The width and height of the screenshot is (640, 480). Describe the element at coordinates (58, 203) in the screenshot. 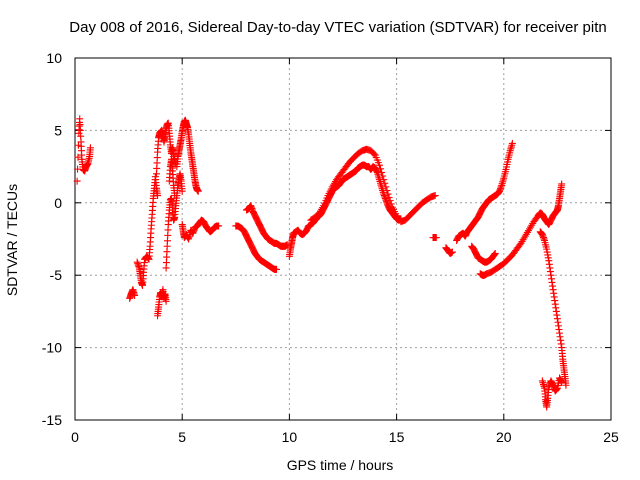

I see `y-tick-label: 0` at that location.